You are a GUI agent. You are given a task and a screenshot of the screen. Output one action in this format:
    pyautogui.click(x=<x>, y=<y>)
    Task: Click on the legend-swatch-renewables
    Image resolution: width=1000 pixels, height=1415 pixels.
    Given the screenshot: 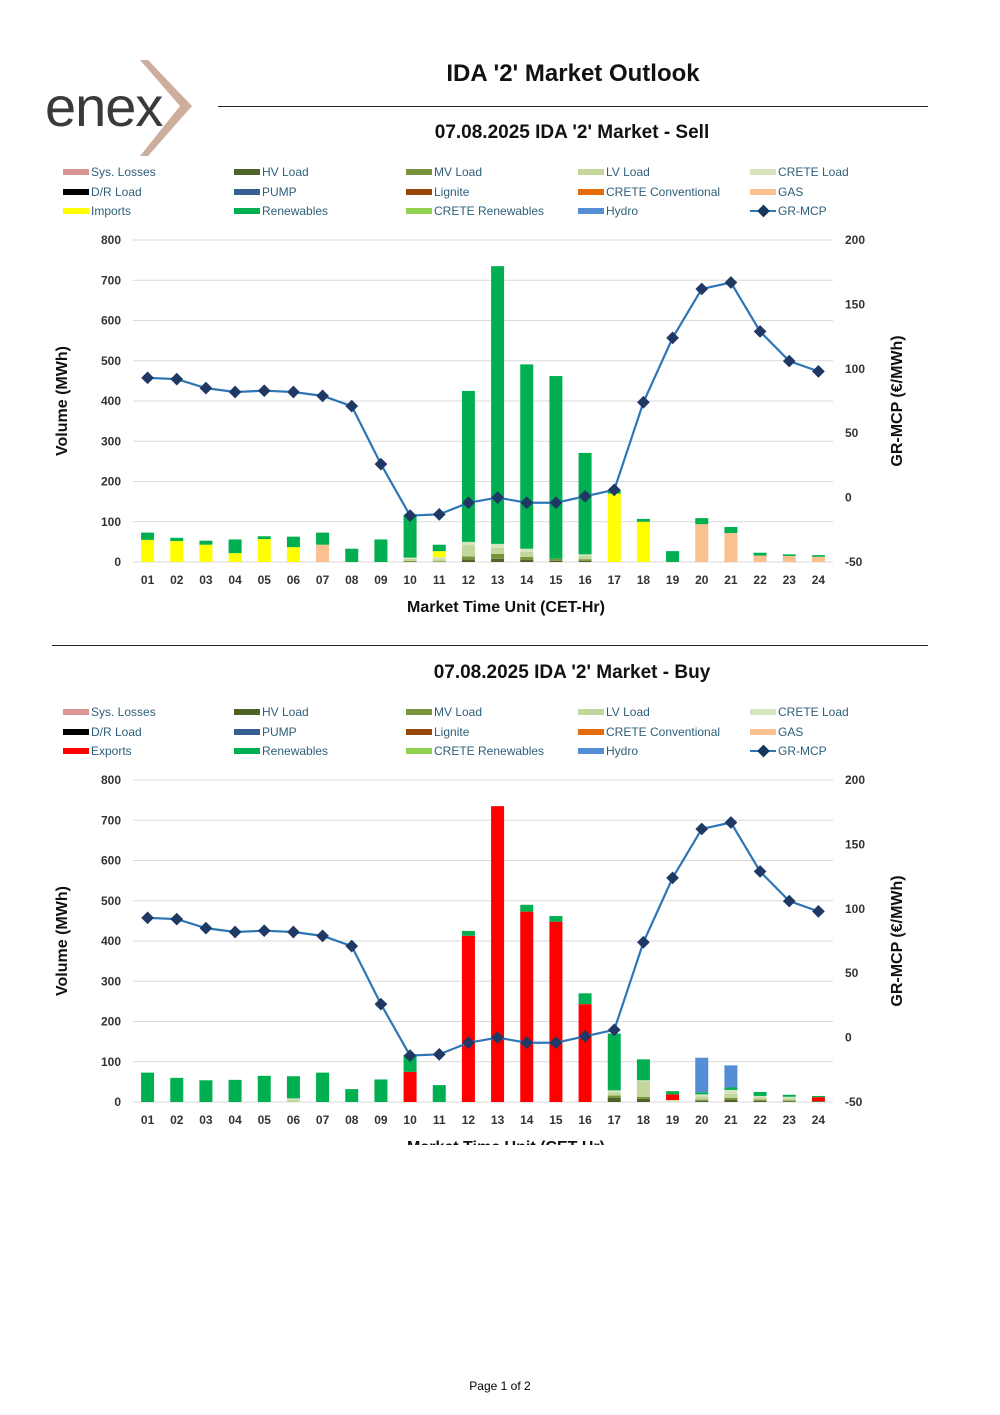 What is the action you would take?
    pyautogui.click(x=247, y=751)
    